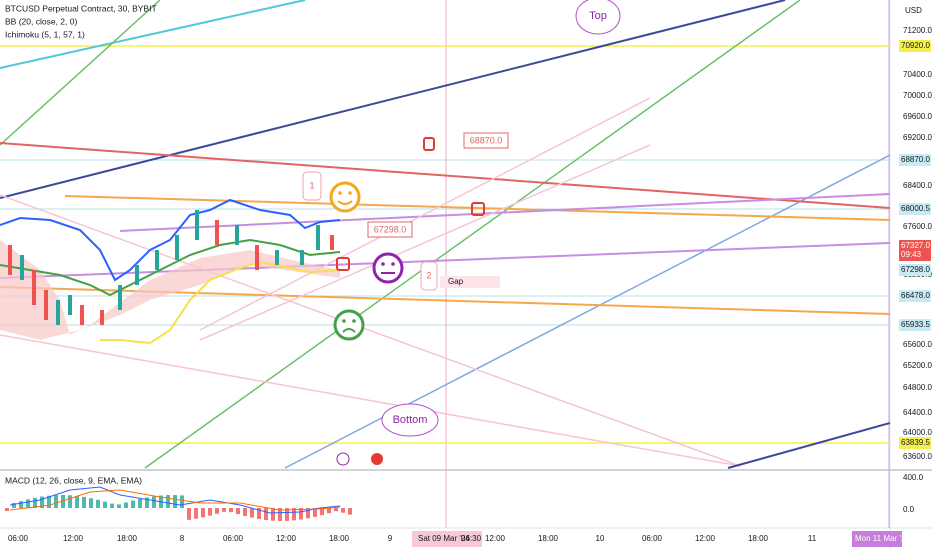  What do you see at coordinates (913, 10) in the screenshot?
I see `currency-label: USD` at bounding box center [913, 10].